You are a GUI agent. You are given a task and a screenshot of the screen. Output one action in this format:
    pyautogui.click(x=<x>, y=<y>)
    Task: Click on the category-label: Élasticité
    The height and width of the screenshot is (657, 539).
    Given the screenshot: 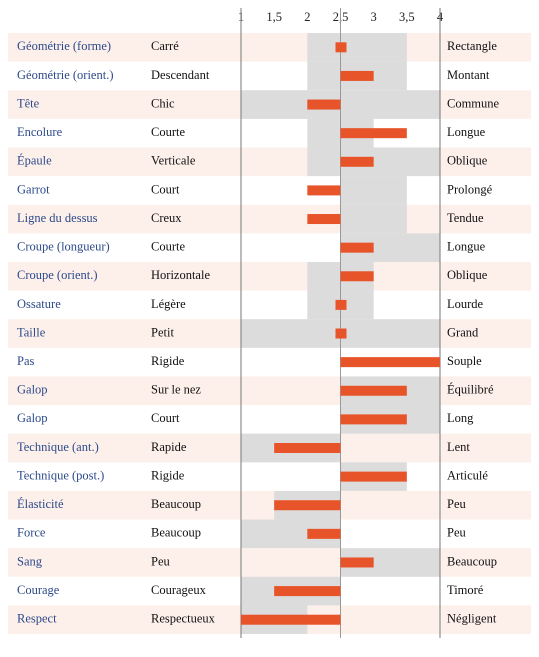 What is the action you would take?
    pyautogui.click(x=40, y=504)
    